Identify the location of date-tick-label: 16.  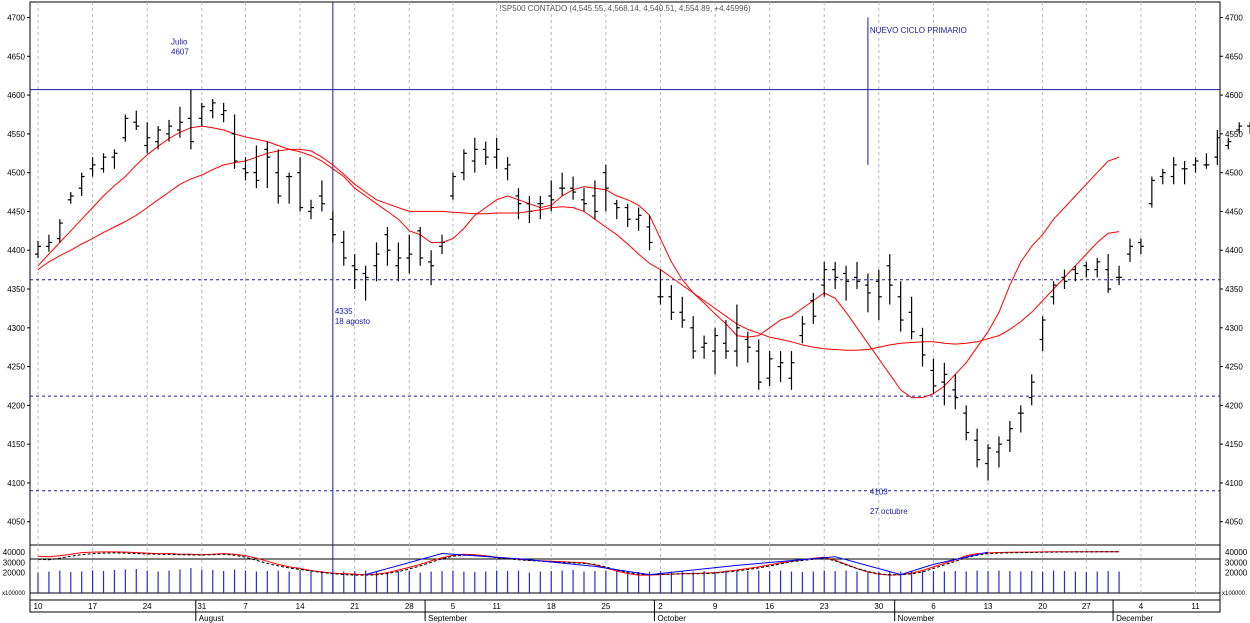
(769, 606).